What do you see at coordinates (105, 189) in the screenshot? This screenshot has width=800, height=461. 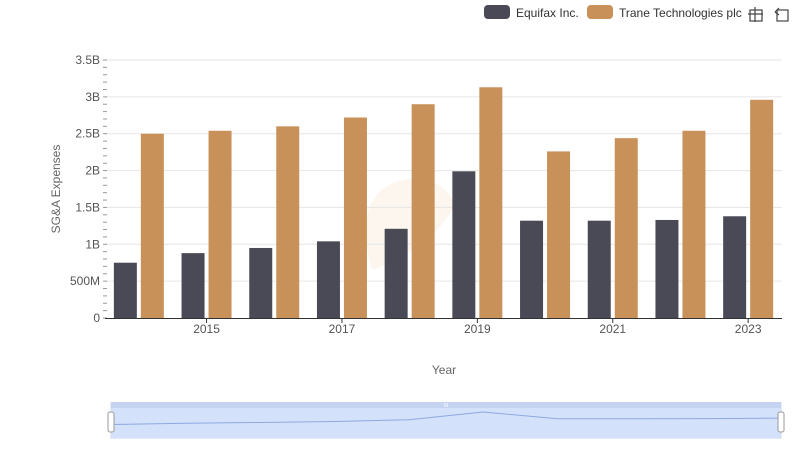 I see `y-minor-ticks` at bounding box center [105, 189].